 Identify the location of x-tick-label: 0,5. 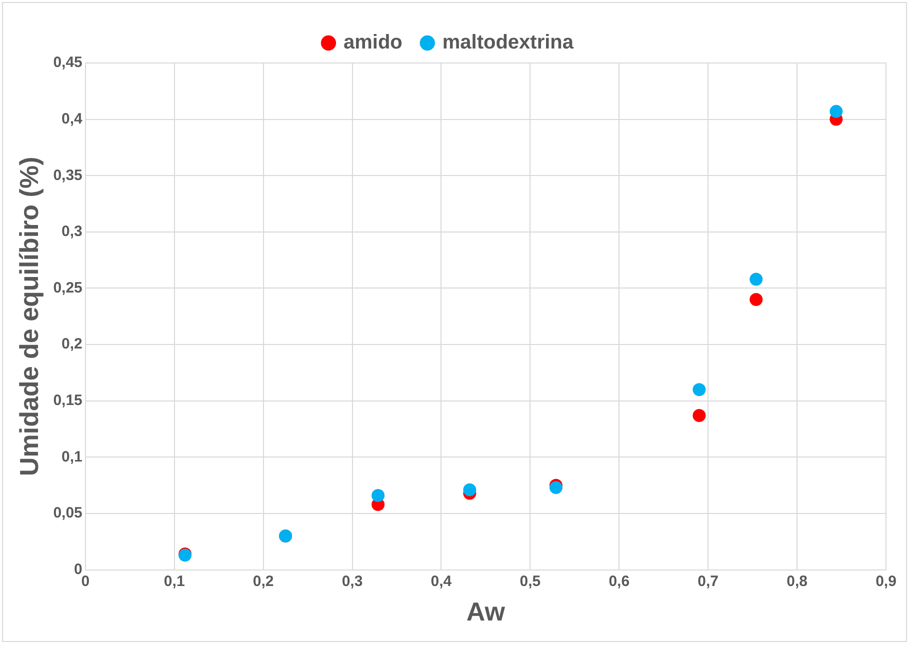
(530, 581).